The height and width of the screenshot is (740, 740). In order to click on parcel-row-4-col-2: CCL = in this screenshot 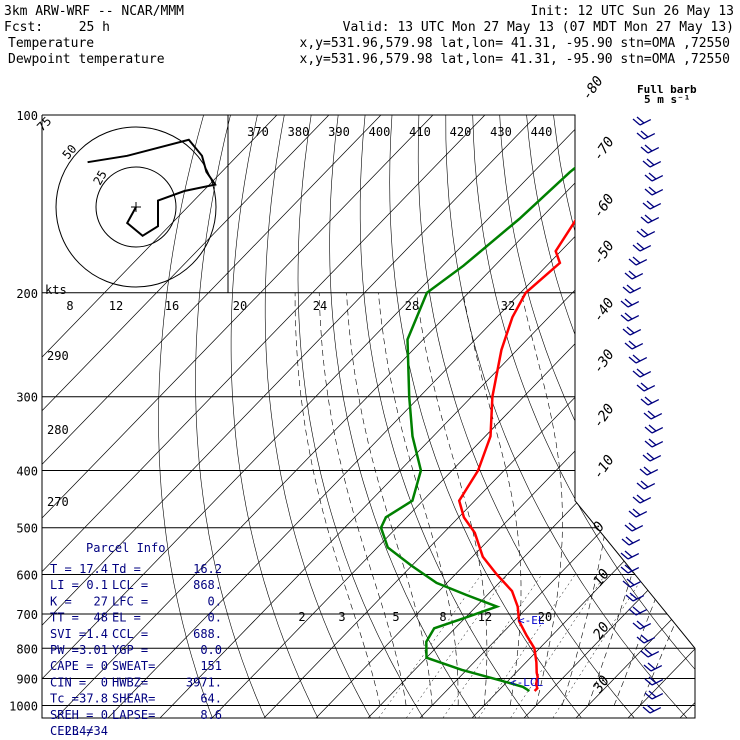, I will do `click(130, 634)`.